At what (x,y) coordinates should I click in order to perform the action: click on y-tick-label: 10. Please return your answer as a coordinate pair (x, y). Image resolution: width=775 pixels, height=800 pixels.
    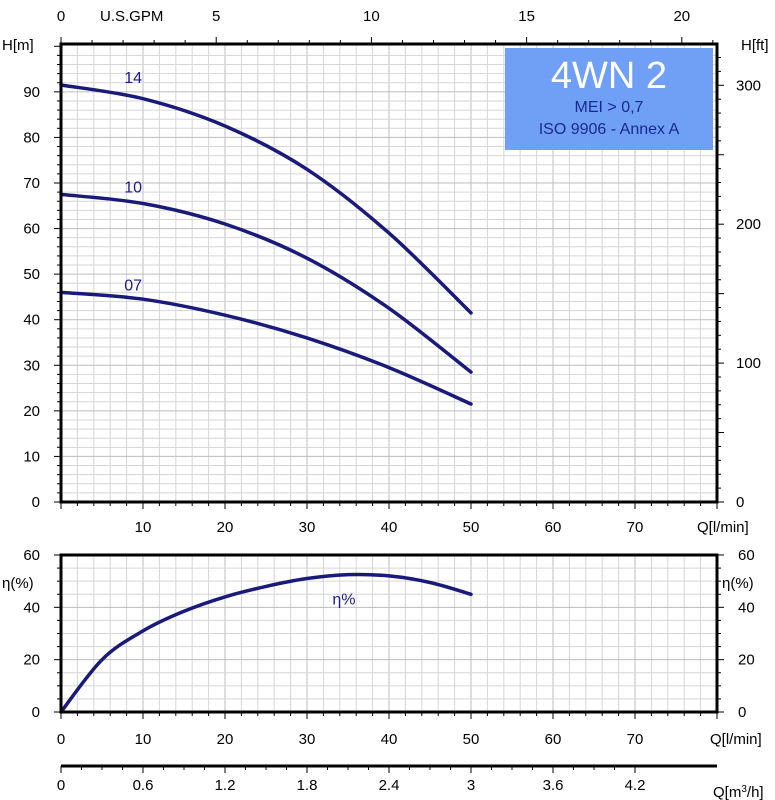
    Looking at the image, I should click on (31, 456).